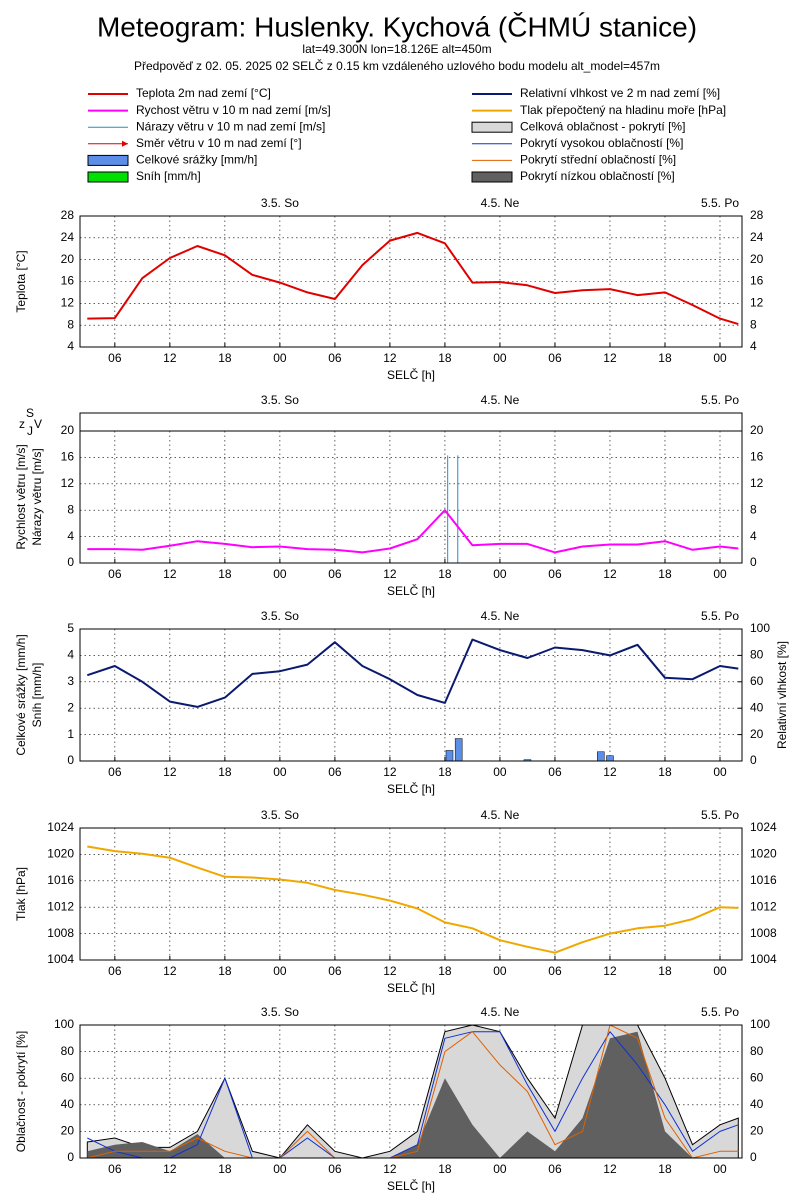  What do you see at coordinates (230, 126) in the screenshot?
I see `legend-label: Nárazy větru v 10 m nad zemí [m/s]` at bounding box center [230, 126].